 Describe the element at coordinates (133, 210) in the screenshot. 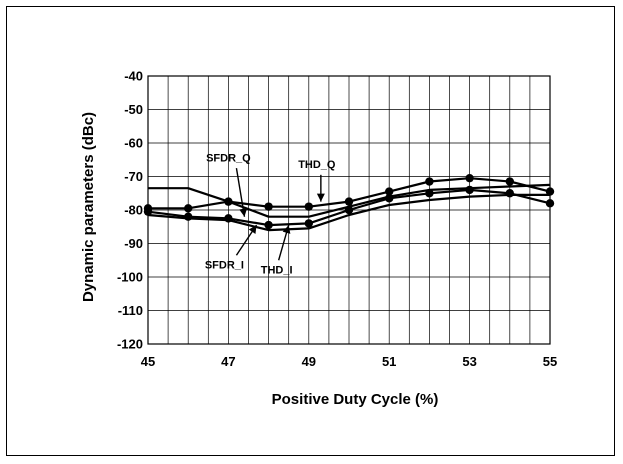

I see `y-tick-label: -80` at that location.